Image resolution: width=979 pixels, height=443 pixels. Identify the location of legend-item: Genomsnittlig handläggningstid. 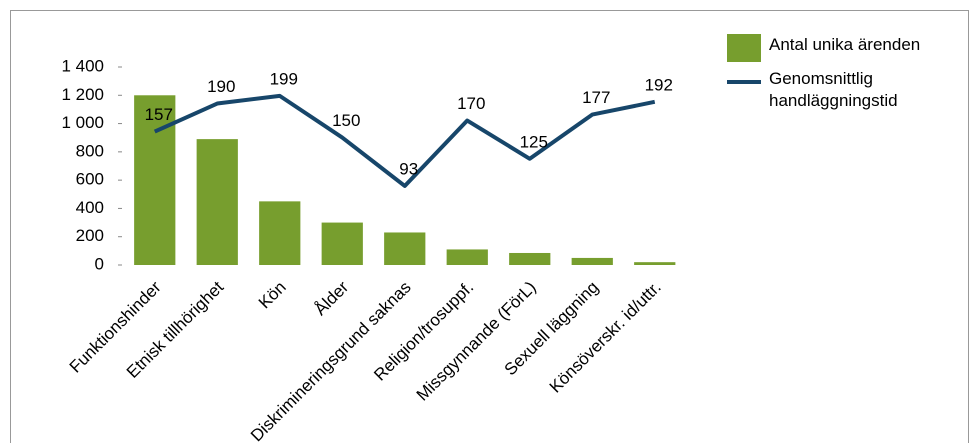
(848, 90).